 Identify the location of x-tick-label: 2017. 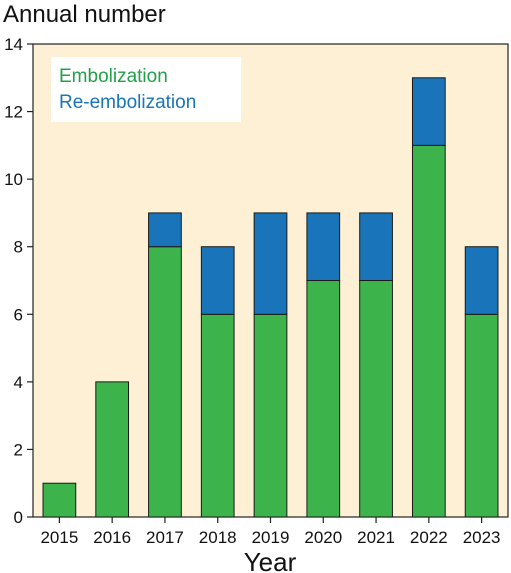
(165, 537).